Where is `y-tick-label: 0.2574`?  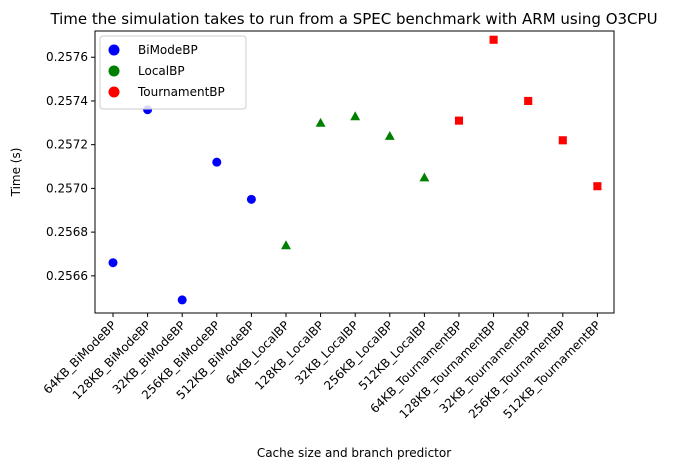 y-tick-label: 0.2574 is located at coordinates (67, 101).